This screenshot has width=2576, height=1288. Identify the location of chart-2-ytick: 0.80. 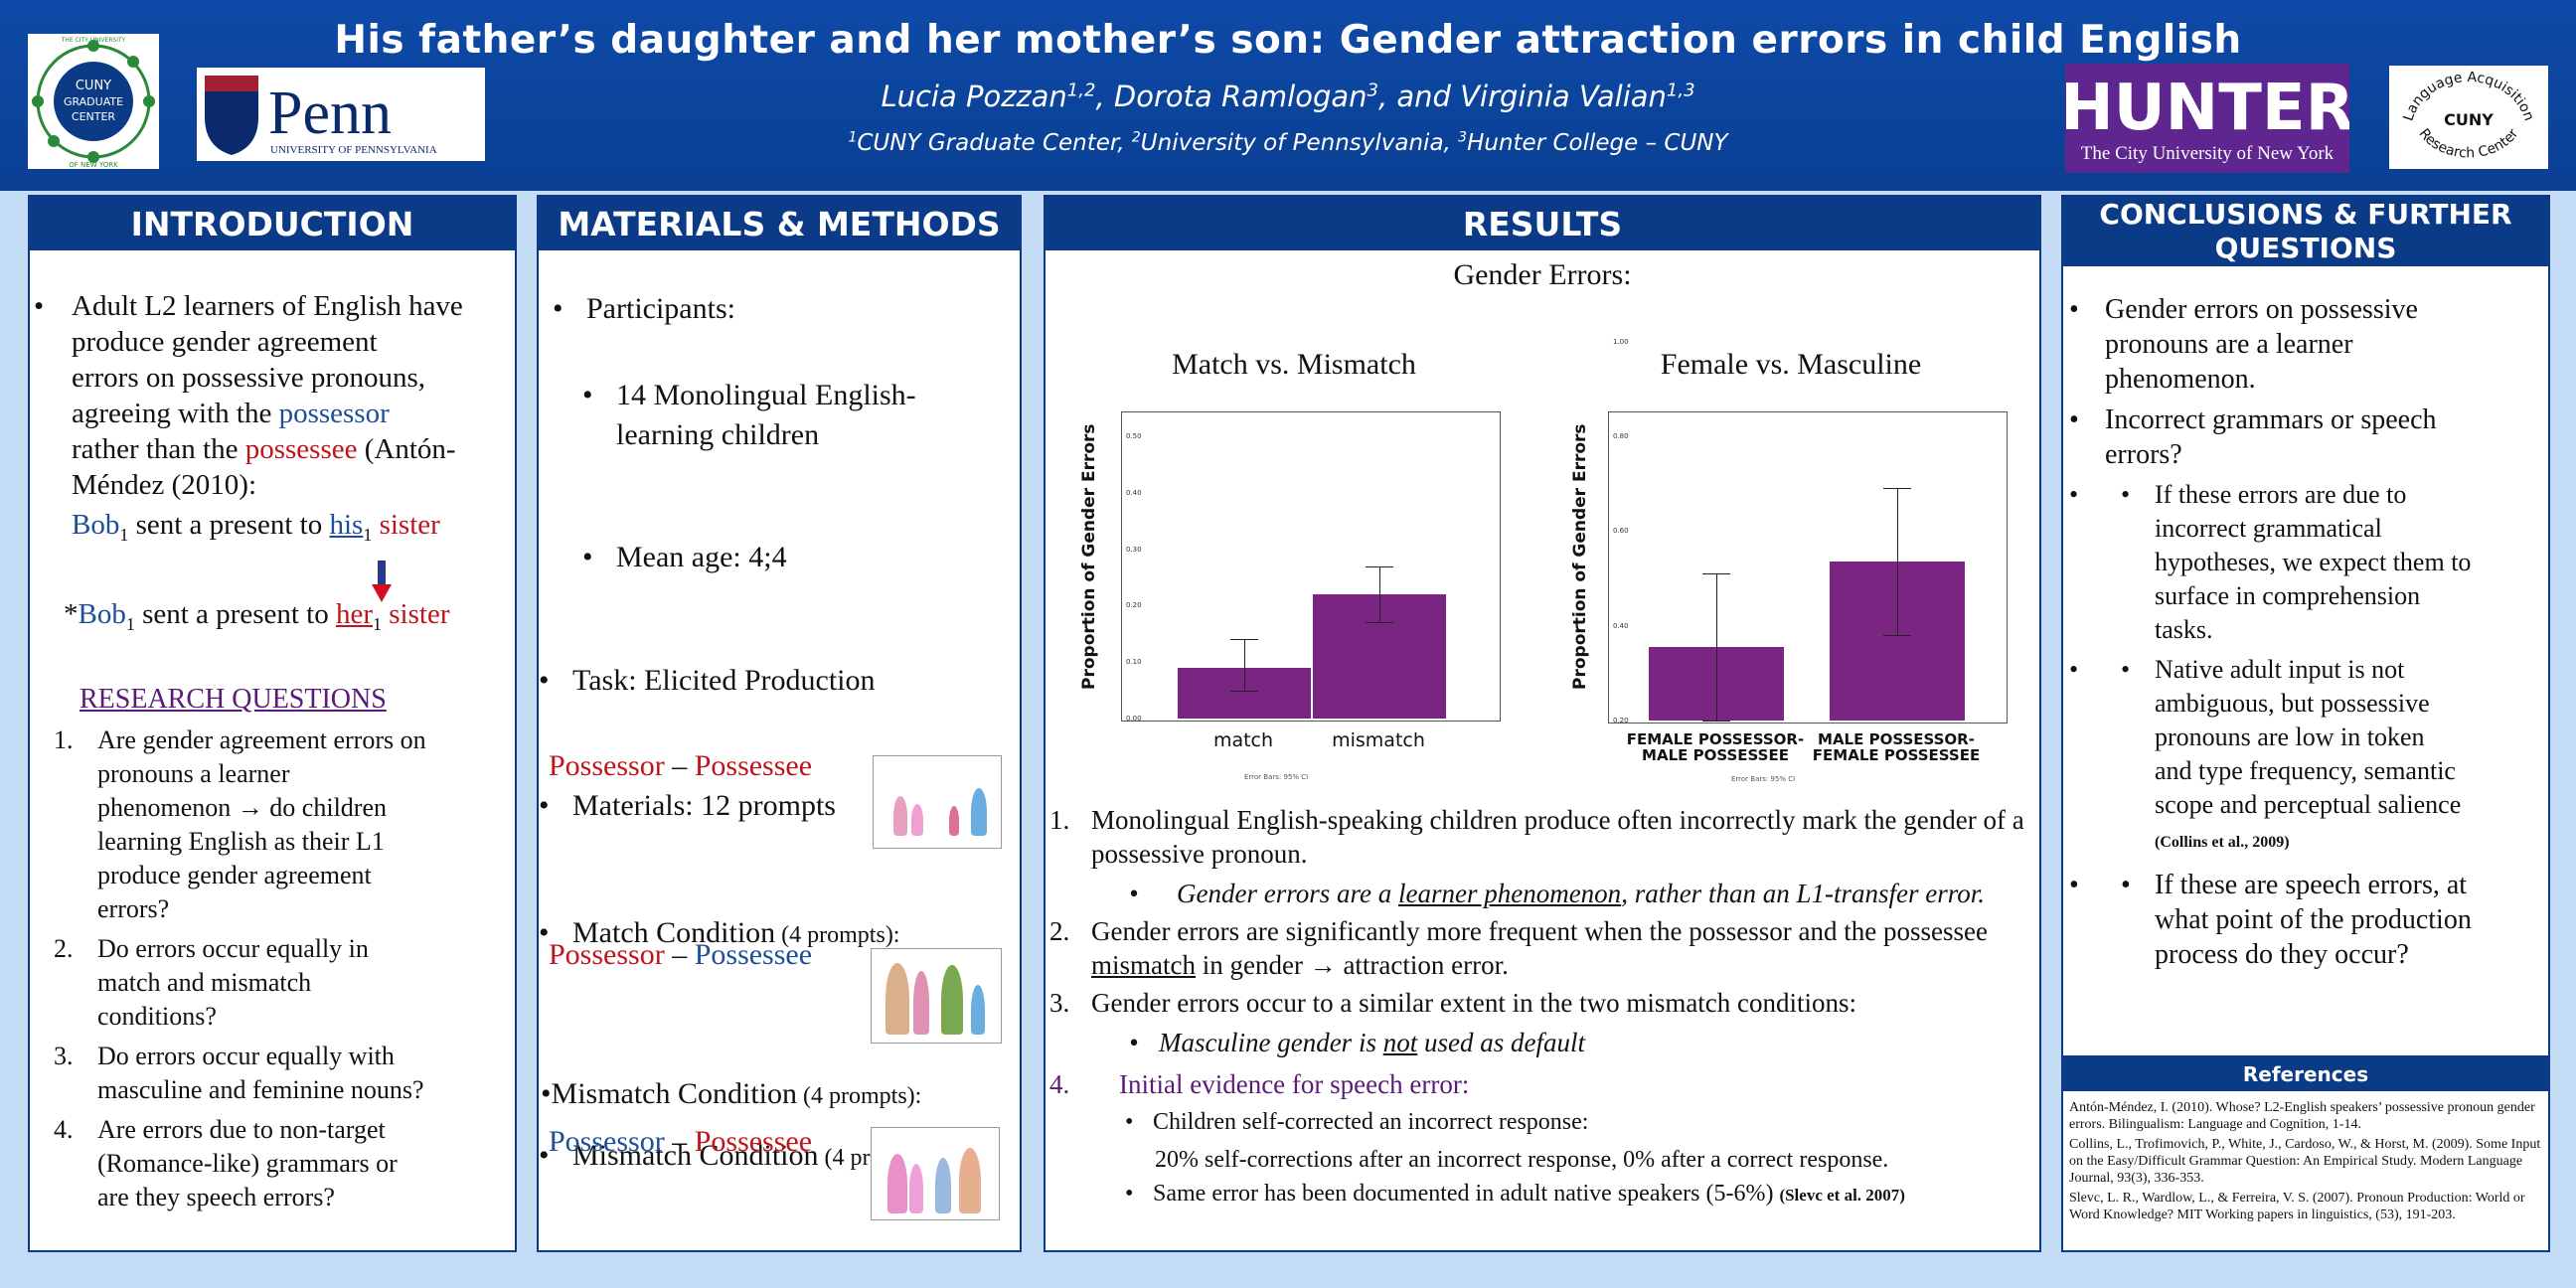
(1621, 436).